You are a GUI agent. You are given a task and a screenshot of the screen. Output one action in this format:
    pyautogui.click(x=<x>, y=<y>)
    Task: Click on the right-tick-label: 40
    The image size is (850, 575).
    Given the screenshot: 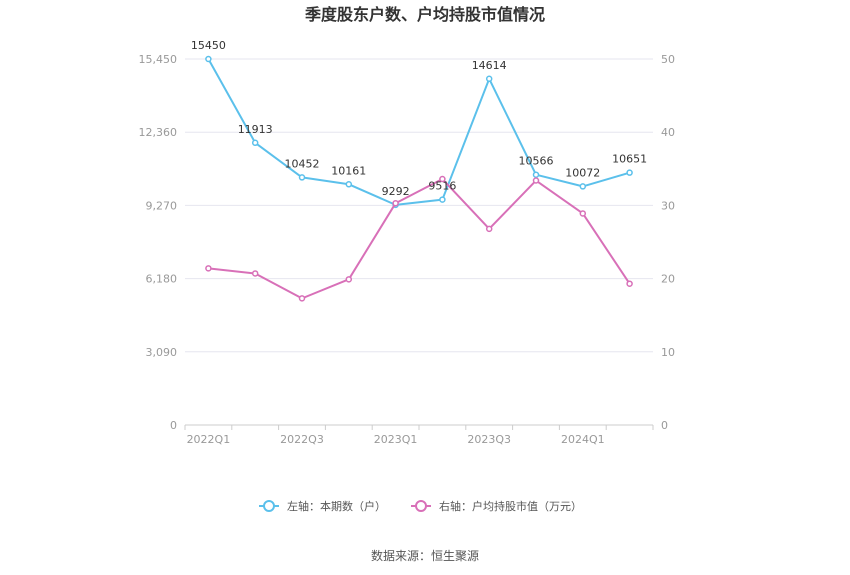 What is the action you would take?
    pyautogui.click(x=668, y=132)
    